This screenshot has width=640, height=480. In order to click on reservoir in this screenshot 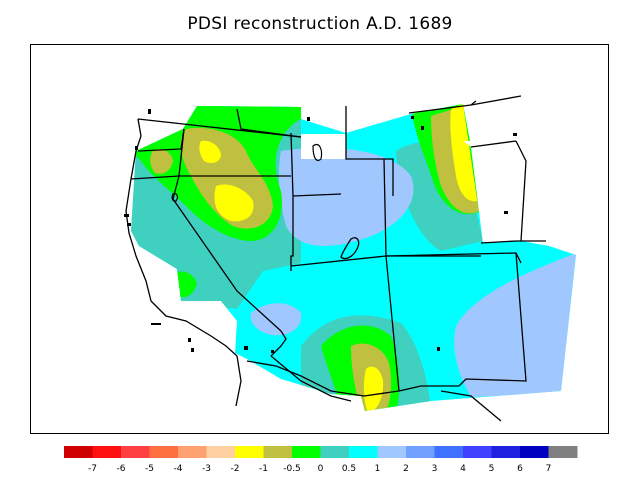, I will do `click(350, 248)`.